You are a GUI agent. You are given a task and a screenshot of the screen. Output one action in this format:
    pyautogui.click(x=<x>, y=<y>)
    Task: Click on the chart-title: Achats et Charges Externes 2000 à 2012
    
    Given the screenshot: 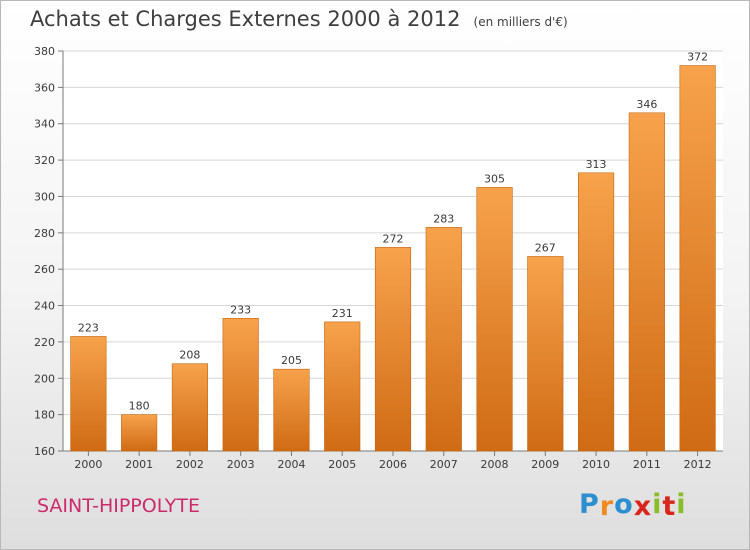 What is the action you would take?
    pyautogui.click(x=245, y=19)
    